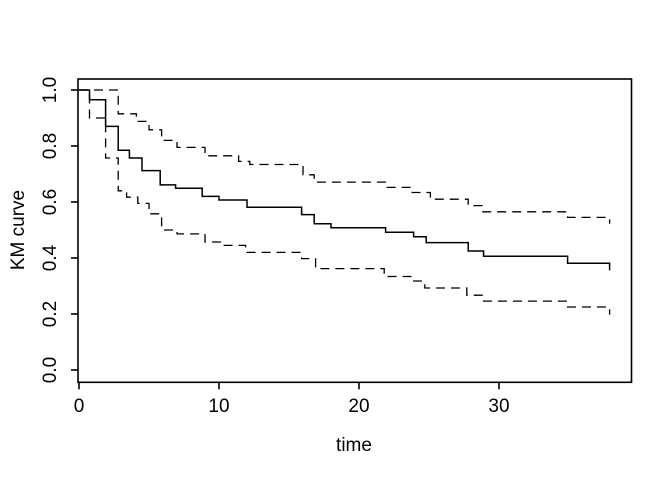 This screenshot has height=485, width=672. What do you see at coordinates (50, 202) in the screenshot?
I see `y-tick-label: 0.6` at bounding box center [50, 202].